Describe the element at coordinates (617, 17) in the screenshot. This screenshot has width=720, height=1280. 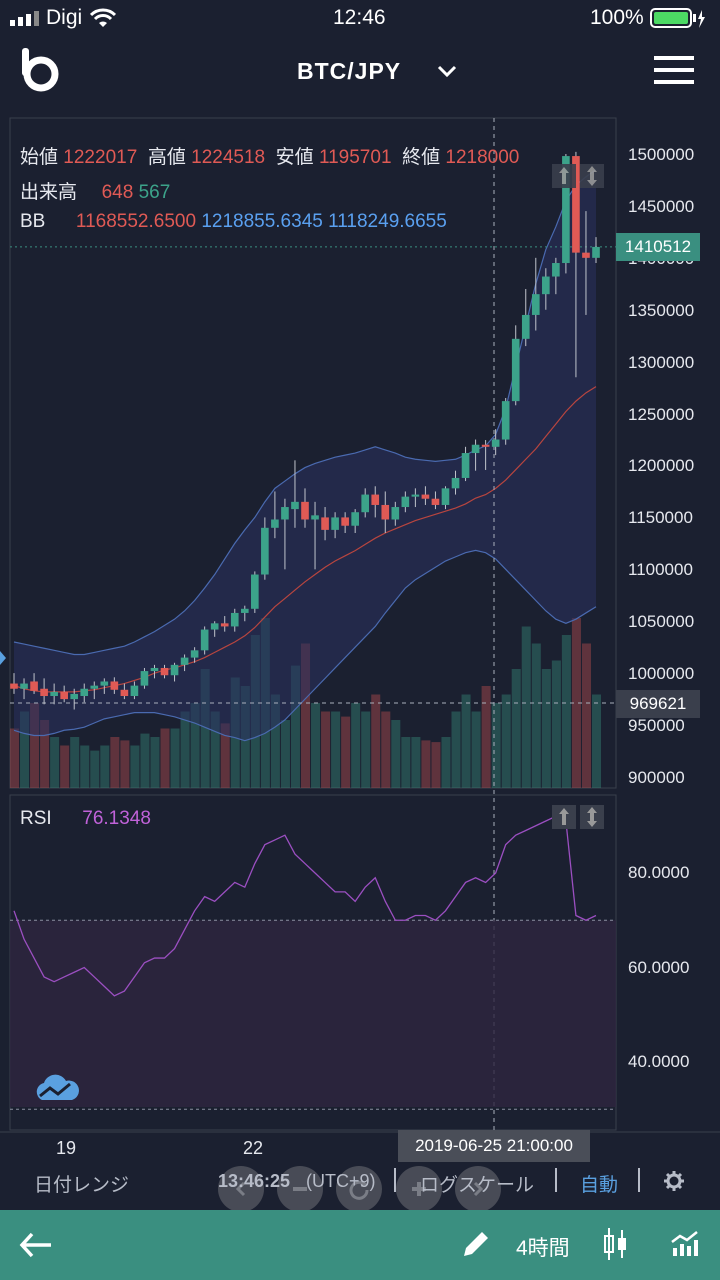
I see `battery-percent: 100%` at that location.